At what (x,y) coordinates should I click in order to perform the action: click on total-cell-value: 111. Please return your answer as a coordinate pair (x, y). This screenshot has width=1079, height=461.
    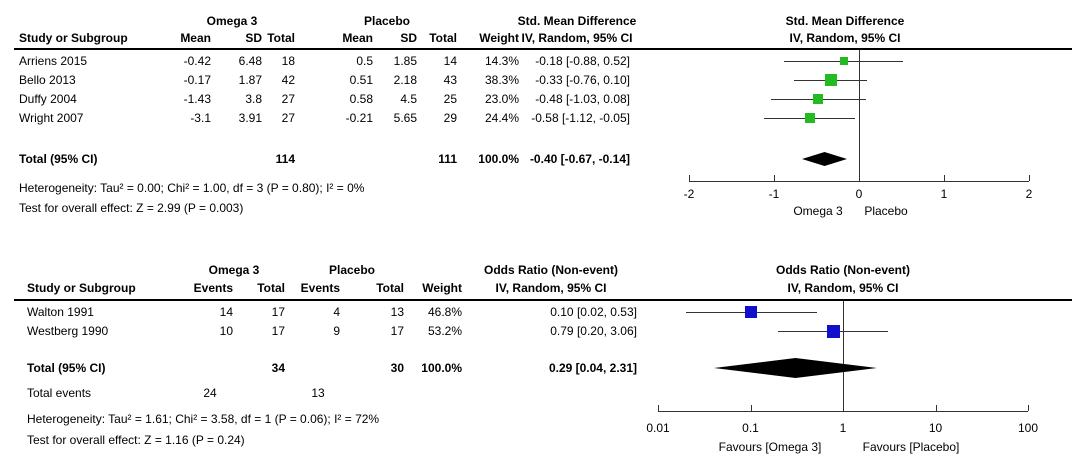
    Looking at the image, I should click on (447, 159).